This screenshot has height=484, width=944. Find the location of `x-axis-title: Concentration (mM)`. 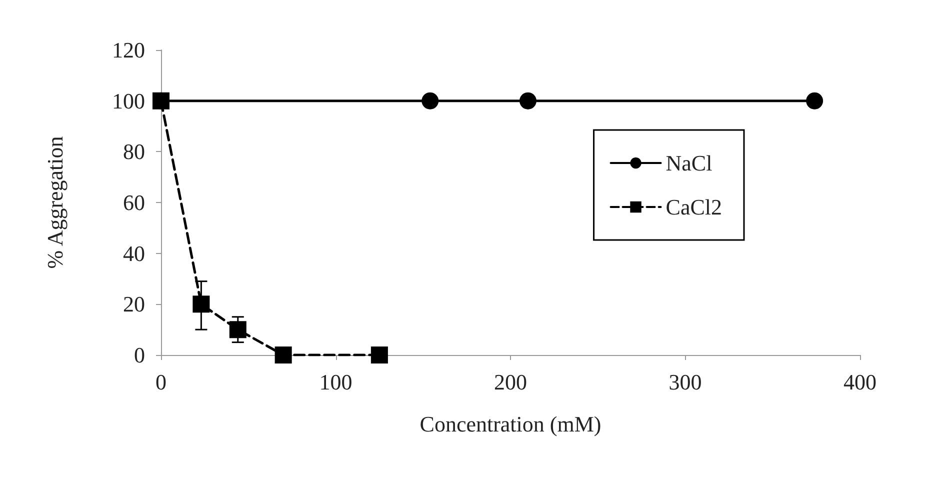

x-axis-title: Concentration (mM) is located at coordinates (511, 424).